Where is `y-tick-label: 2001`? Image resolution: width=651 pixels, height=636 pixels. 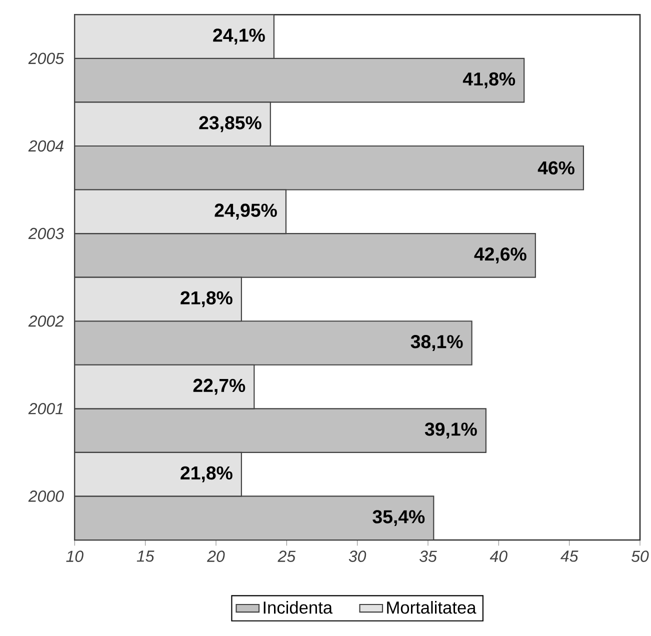 y-tick-label: 2001 is located at coordinates (45, 408).